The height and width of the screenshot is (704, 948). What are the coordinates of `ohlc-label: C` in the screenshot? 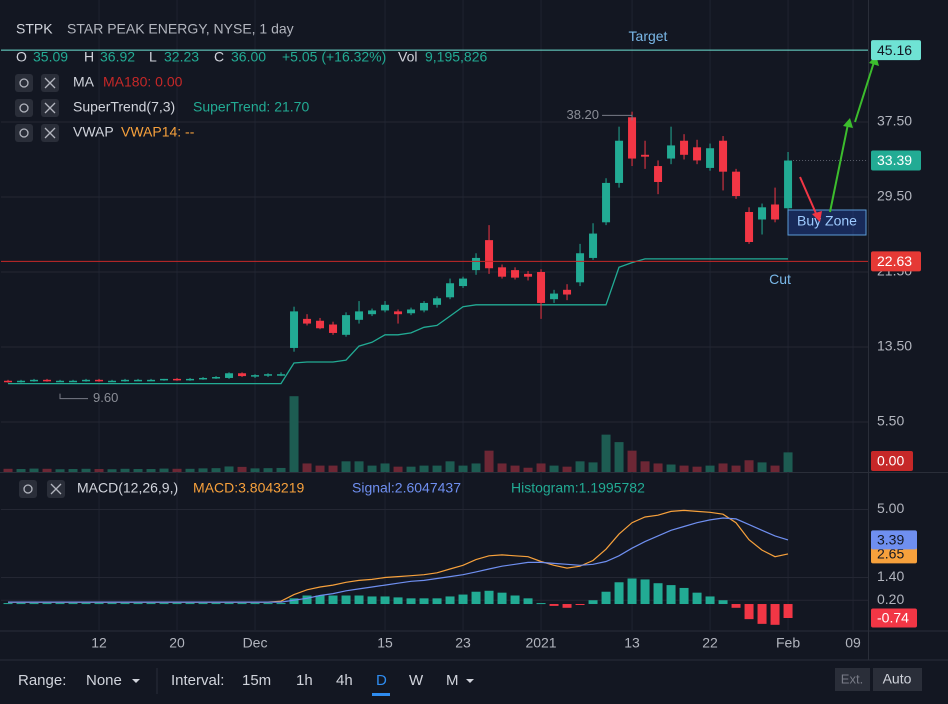 It's located at (219, 57).